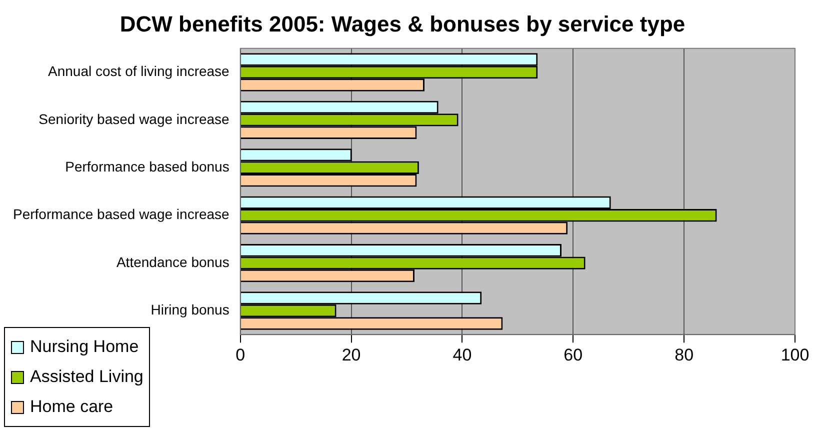 The height and width of the screenshot is (429, 820). What do you see at coordinates (403, 23) in the screenshot?
I see `chart-title: DCW benefits 2005: Wages & bonuses by service type` at bounding box center [403, 23].